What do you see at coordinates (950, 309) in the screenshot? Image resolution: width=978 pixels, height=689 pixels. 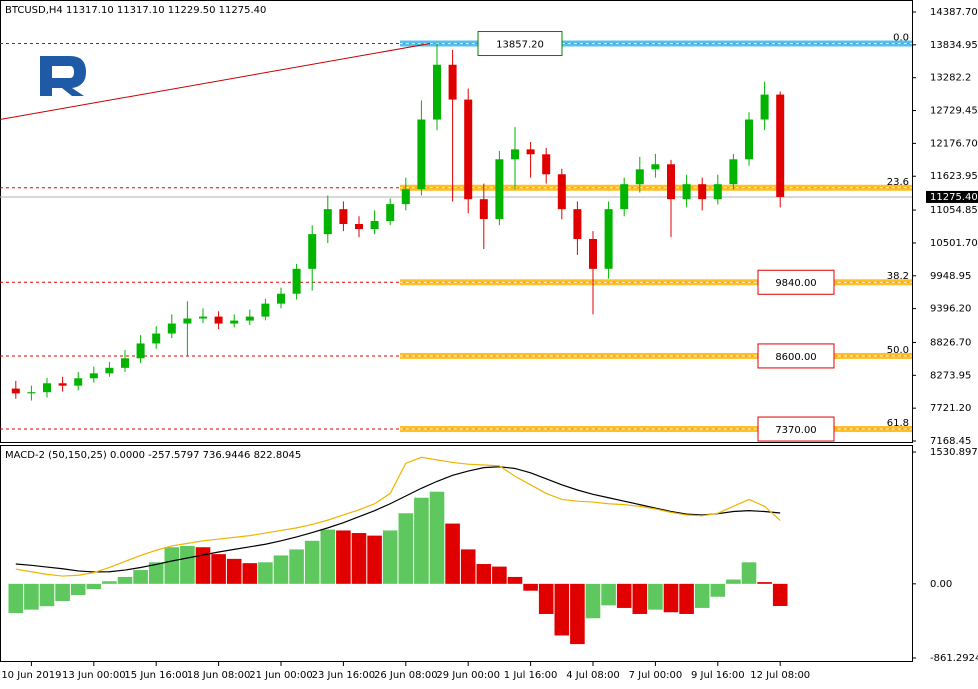 I see `y-tick-label: 9396.20` at bounding box center [950, 309].